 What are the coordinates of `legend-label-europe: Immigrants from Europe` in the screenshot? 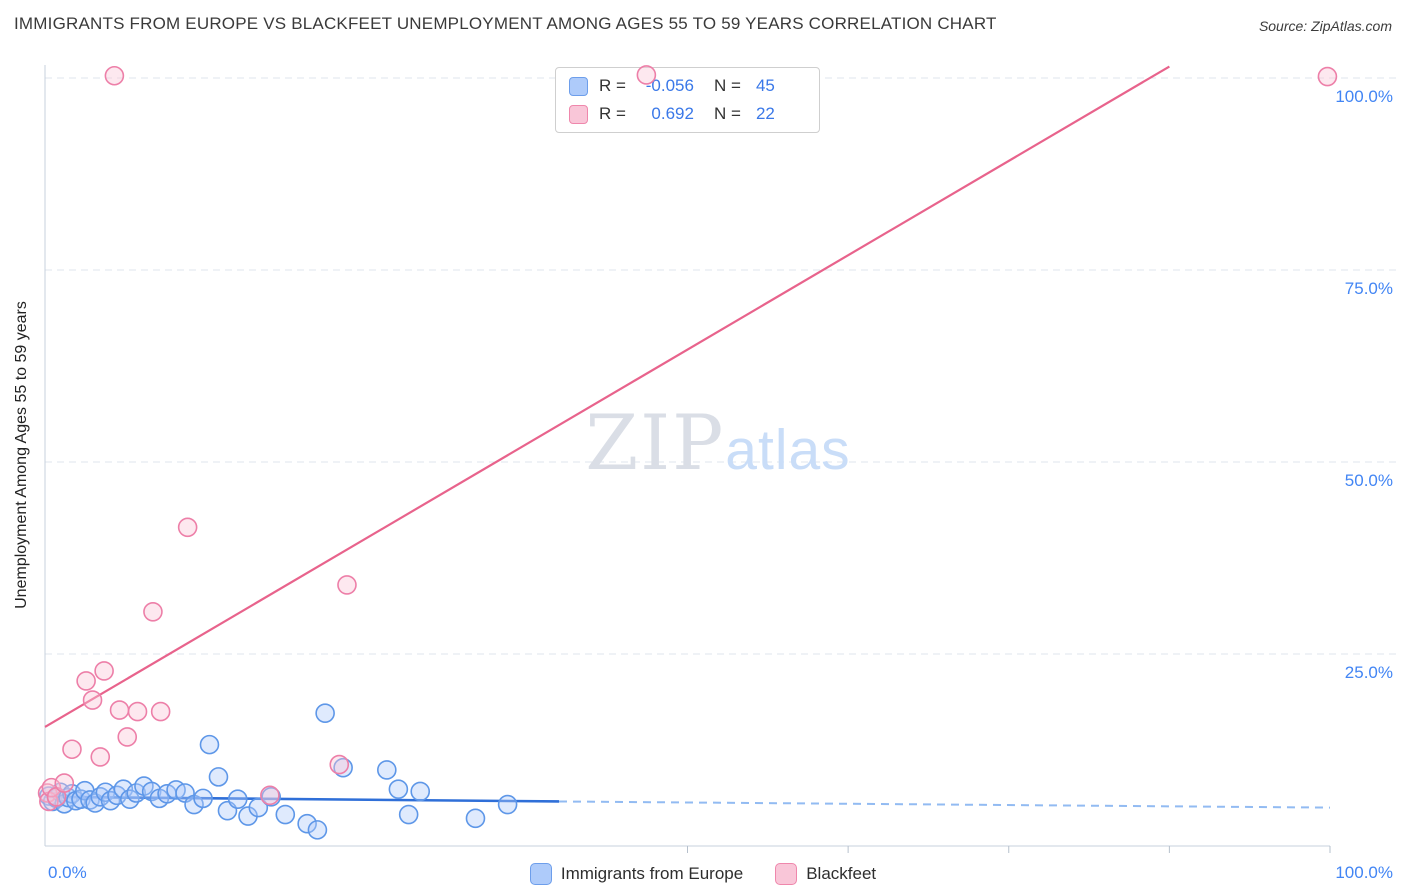 It's located at (652, 873).